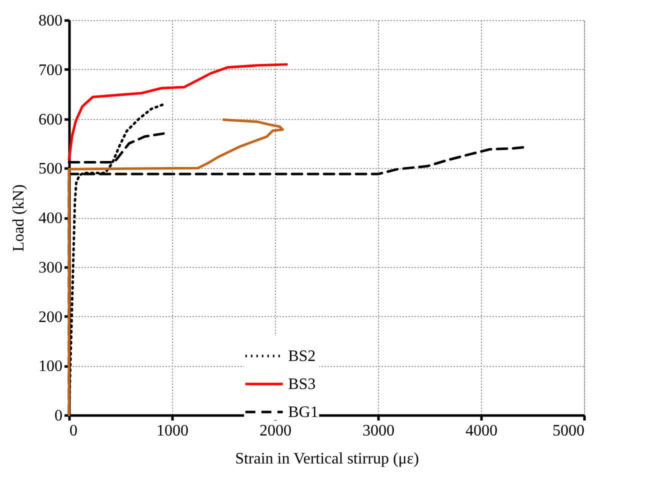 The image size is (654, 488). I want to click on y-axis-title: Load (kN), so click(19, 218).